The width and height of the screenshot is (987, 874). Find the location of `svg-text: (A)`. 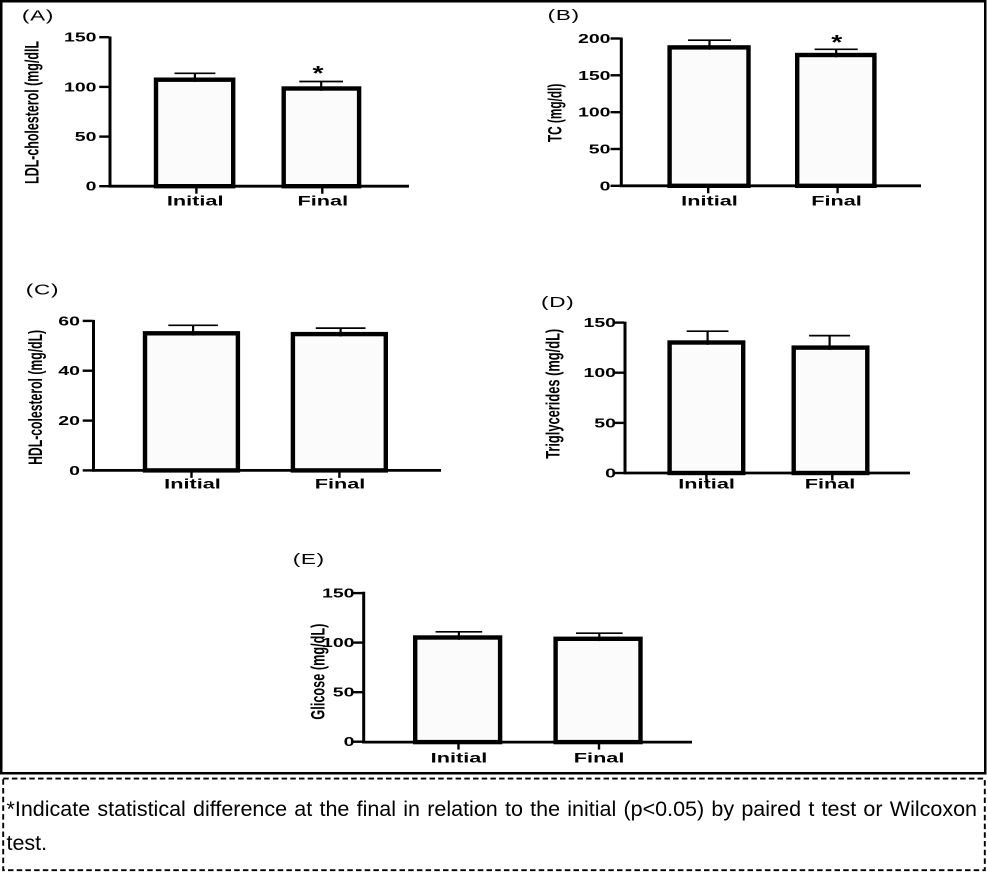

svg-text: (A) is located at coordinates (38, 16).